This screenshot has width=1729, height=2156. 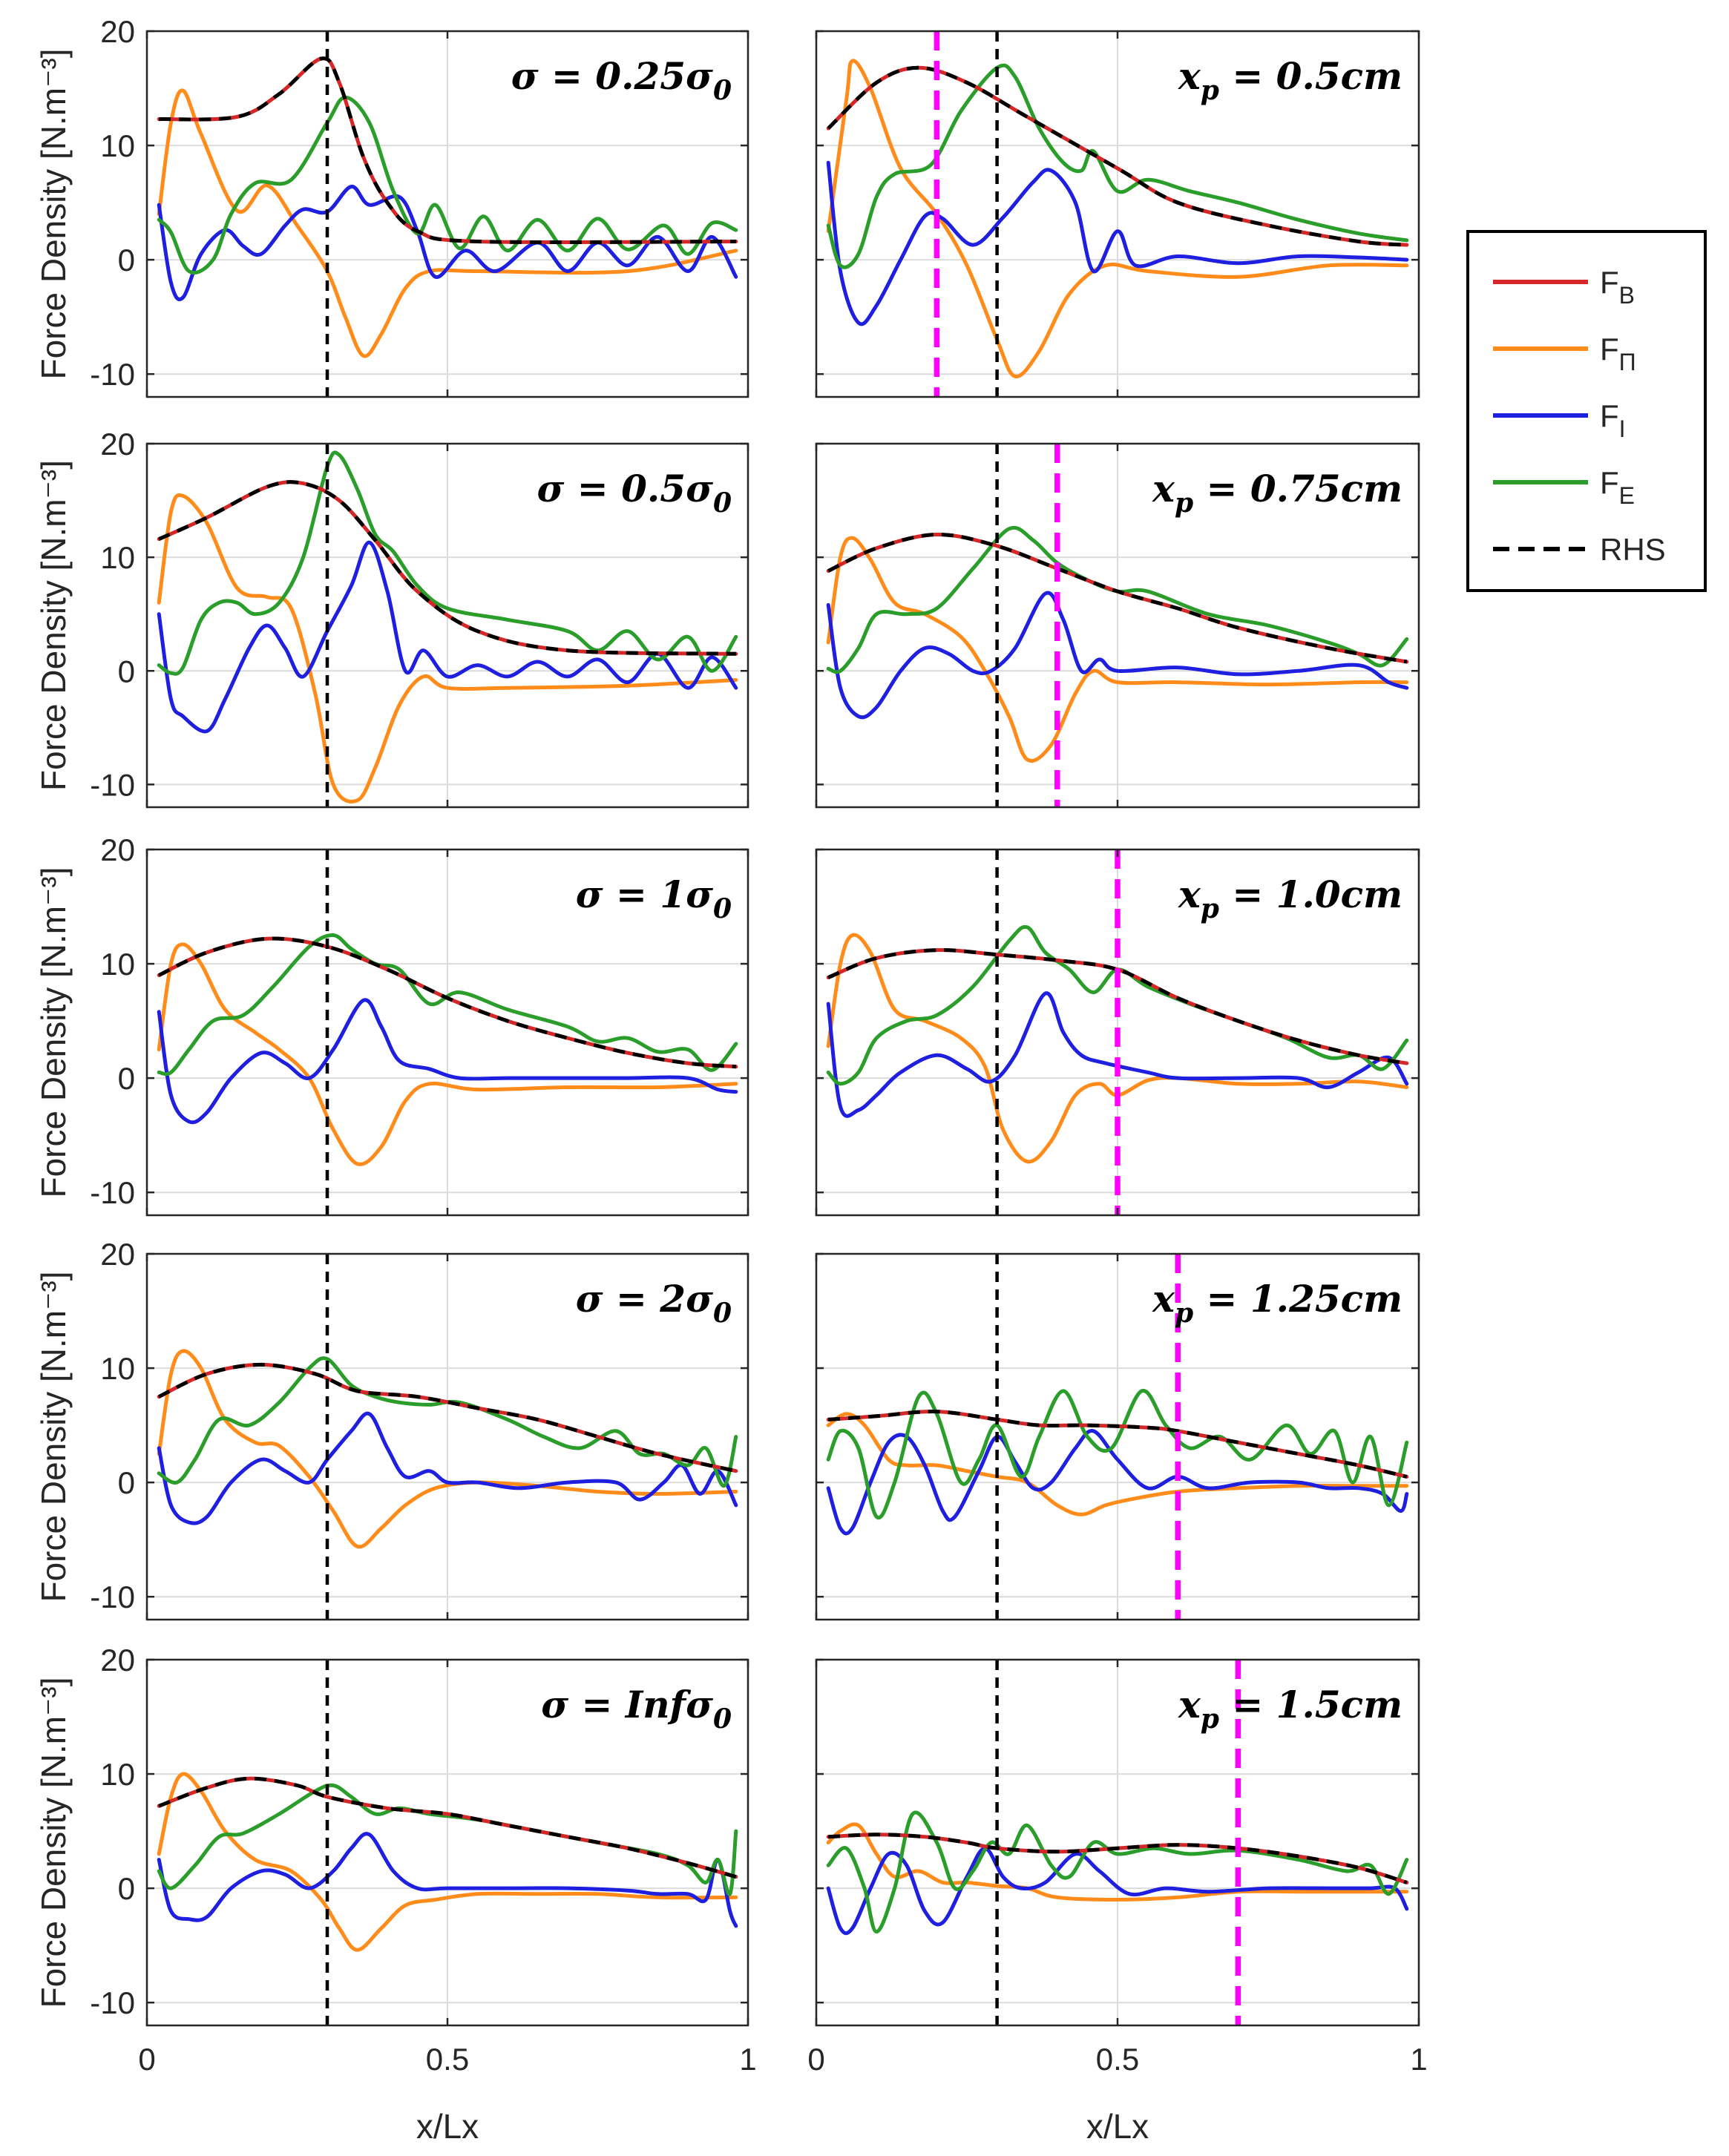 I want to click on panel-annotation: xp = 1.0cm, so click(x=1290, y=898).